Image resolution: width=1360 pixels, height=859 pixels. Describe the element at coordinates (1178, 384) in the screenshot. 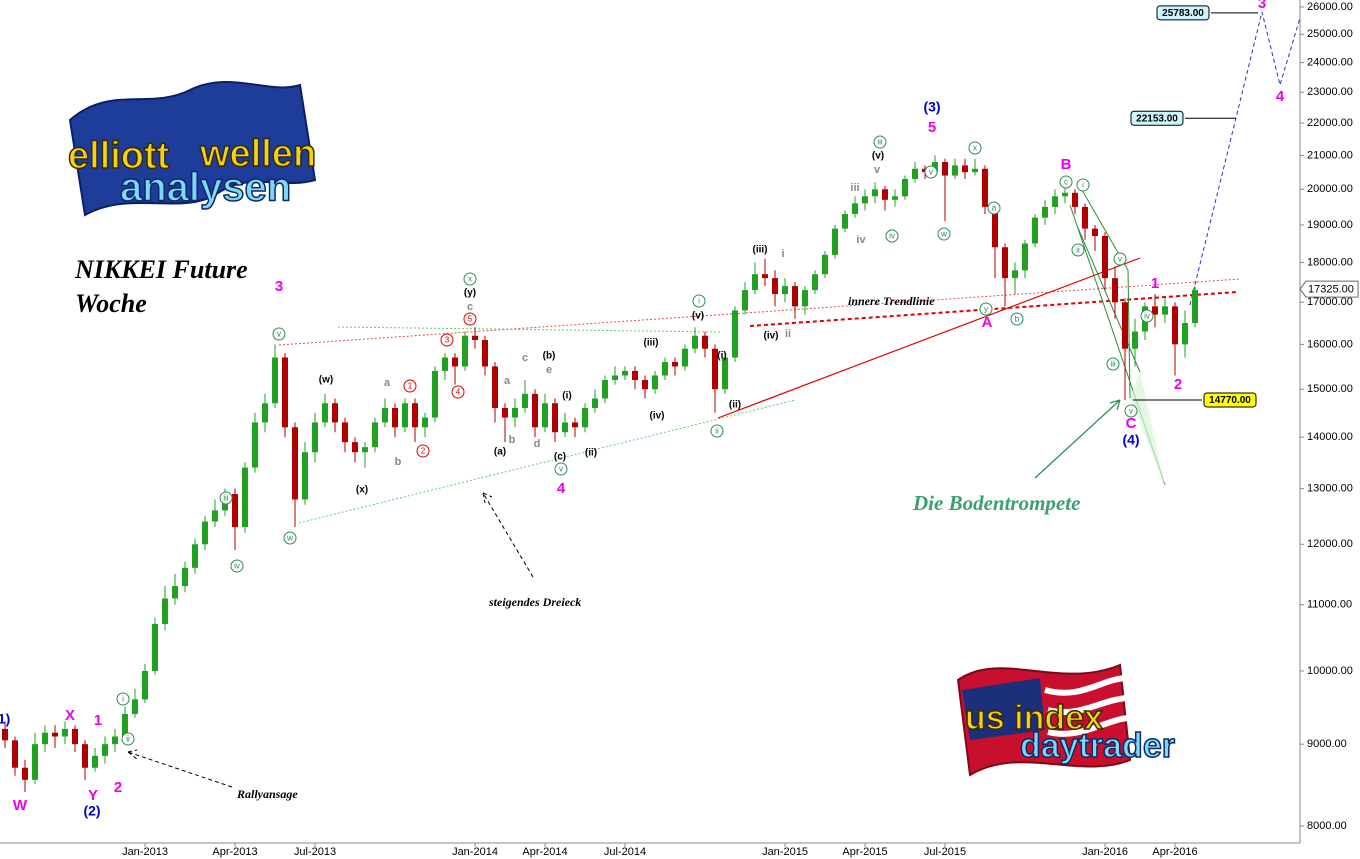

I see `wave-label: 2` at that location.